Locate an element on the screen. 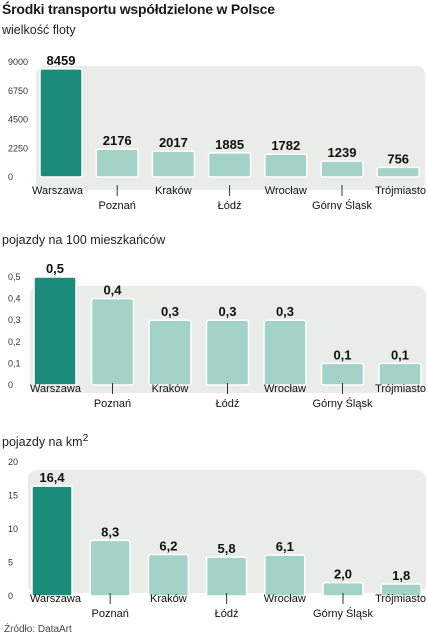  y-tick-label: 9000 is located at coordinates (18, 62).